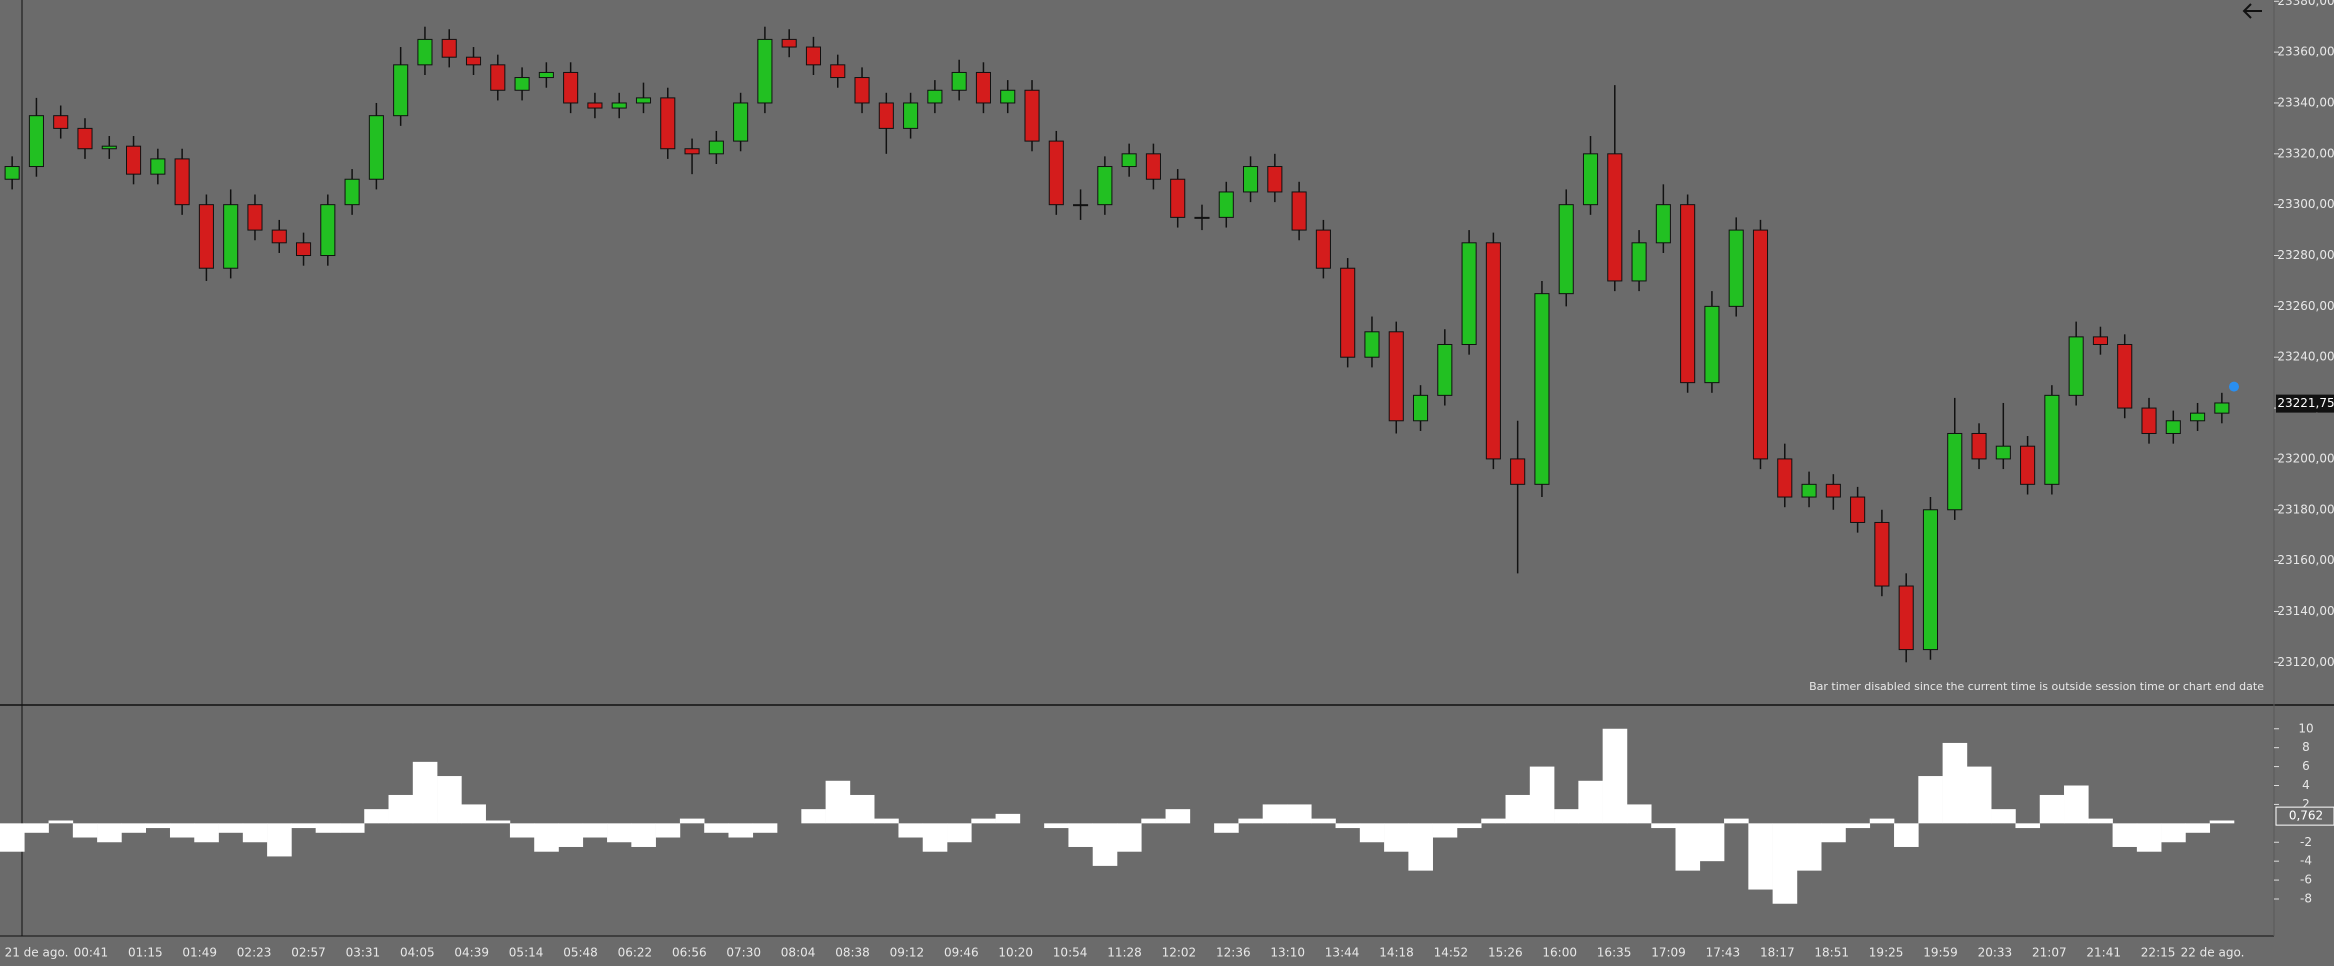  I want to click on y-tick-label: 23360,00, so click(2305, 52).